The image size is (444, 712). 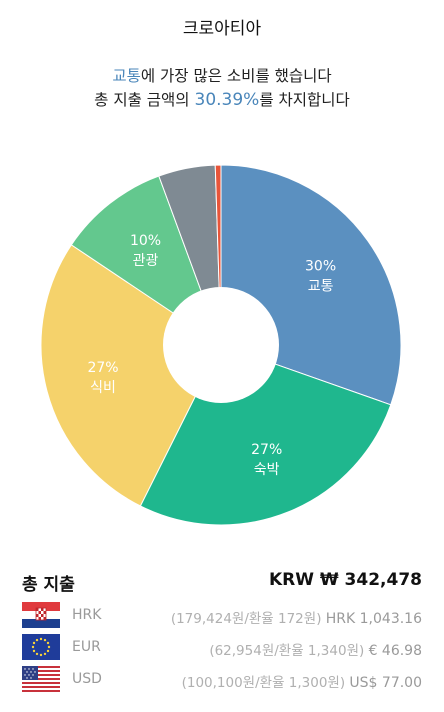 What do you see at coordinates (48, 585) in the screenshot?
I see `total-label: 총 지출` at bounding box center [48, 585].